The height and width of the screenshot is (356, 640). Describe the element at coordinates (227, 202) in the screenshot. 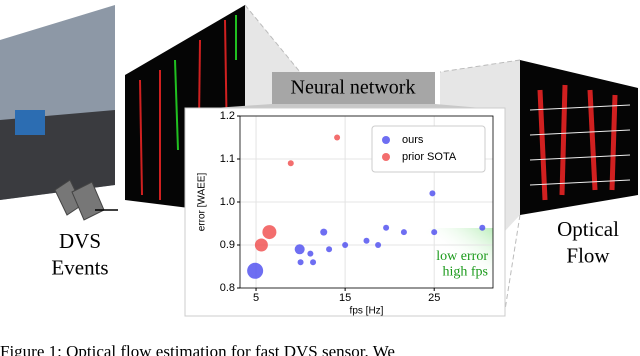

I see `y-tick-label: 1.0` at that location.